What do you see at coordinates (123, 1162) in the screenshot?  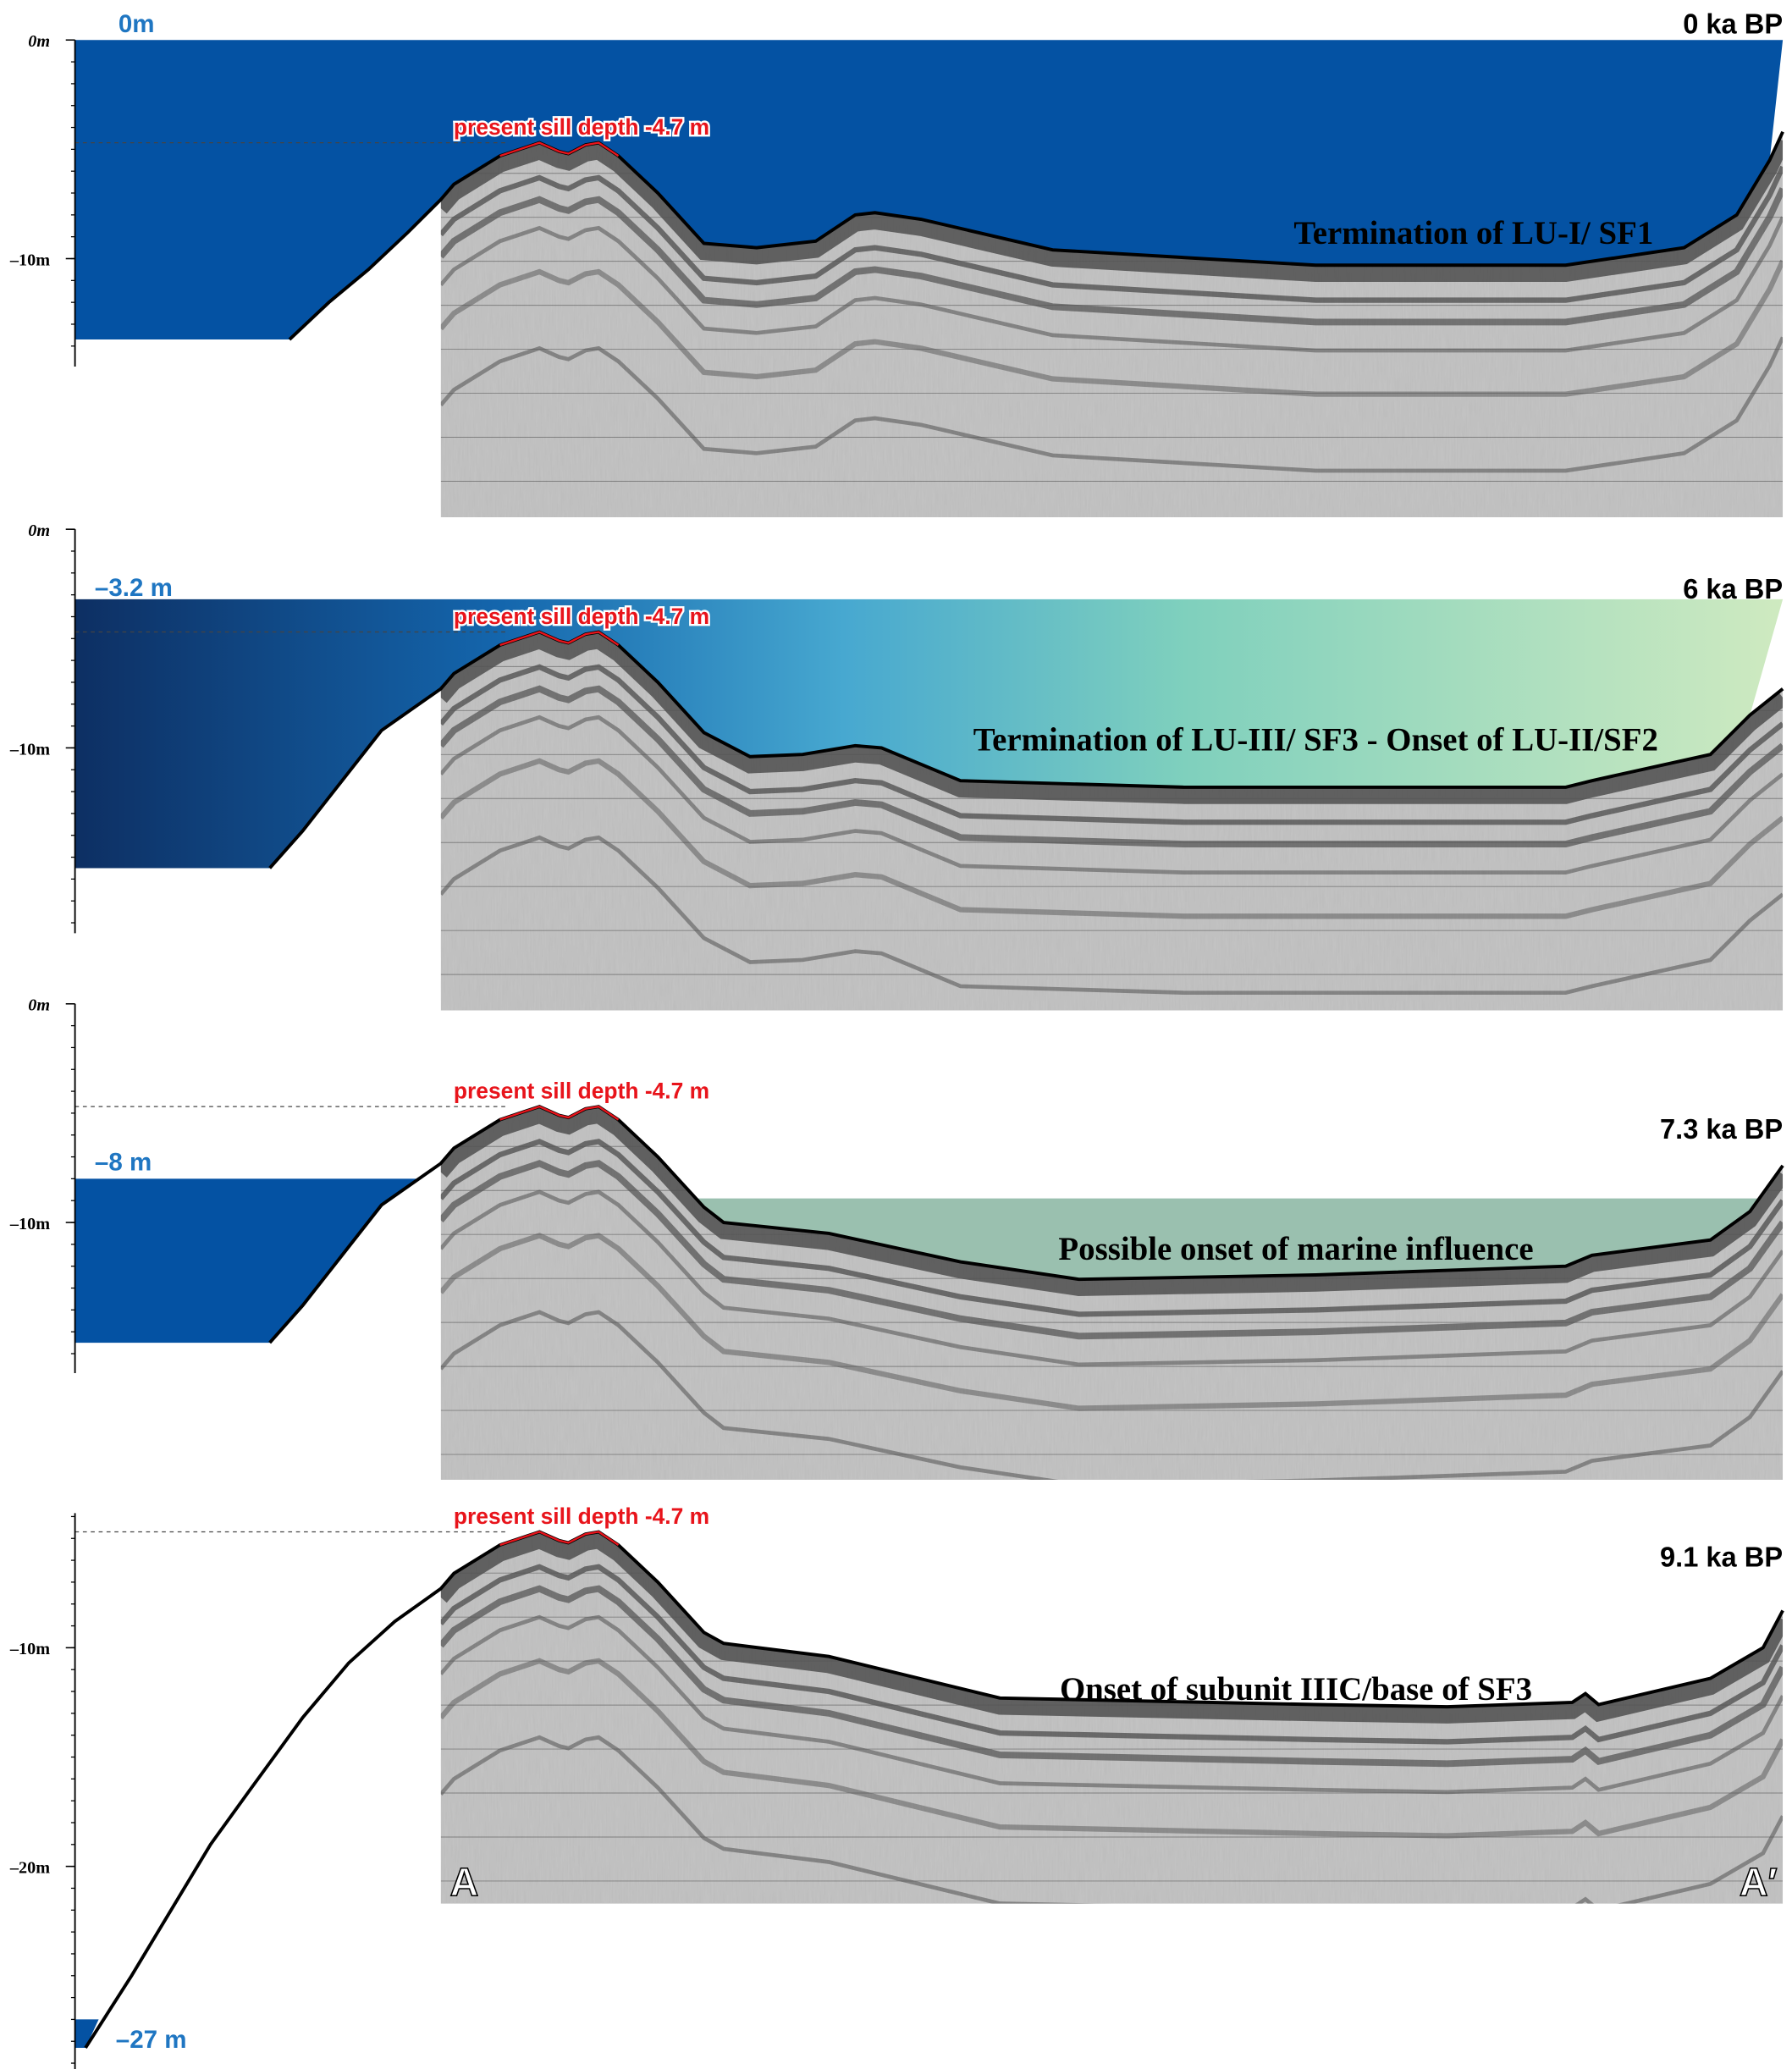 I see `sea-level-label: –8 m` at bounding box center [123, 1162].